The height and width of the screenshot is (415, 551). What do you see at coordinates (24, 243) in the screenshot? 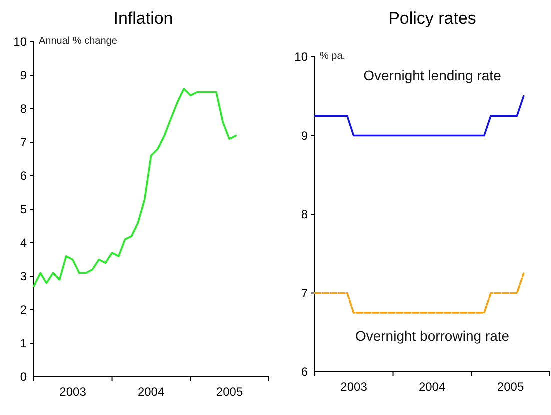
I see `y-tick-label: 4` at bounding box center [24, 243].